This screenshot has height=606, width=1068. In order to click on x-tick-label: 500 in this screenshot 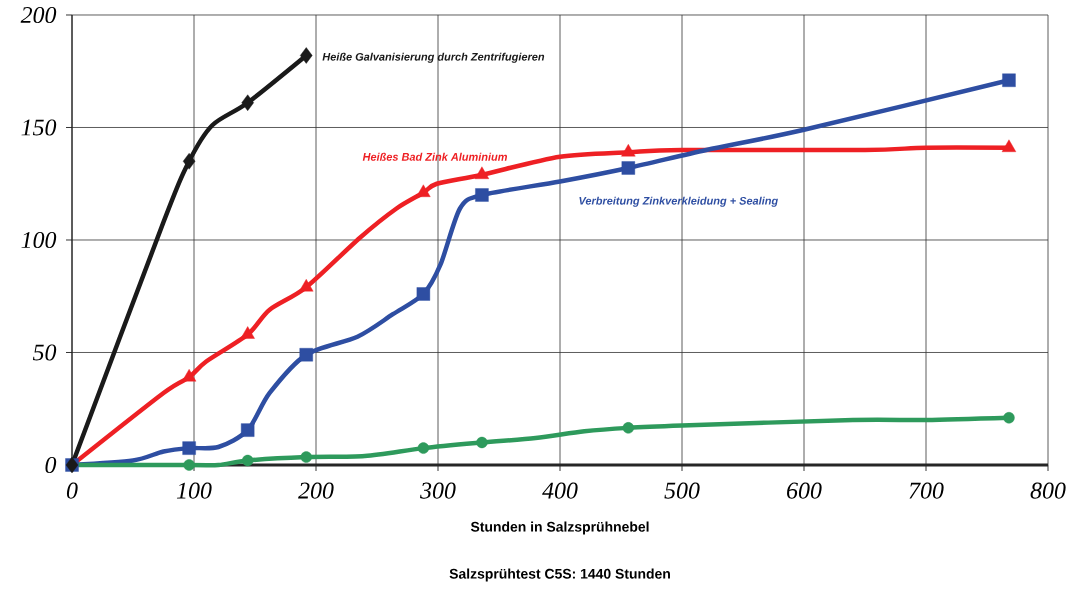, I will do `click(682, 490)`.